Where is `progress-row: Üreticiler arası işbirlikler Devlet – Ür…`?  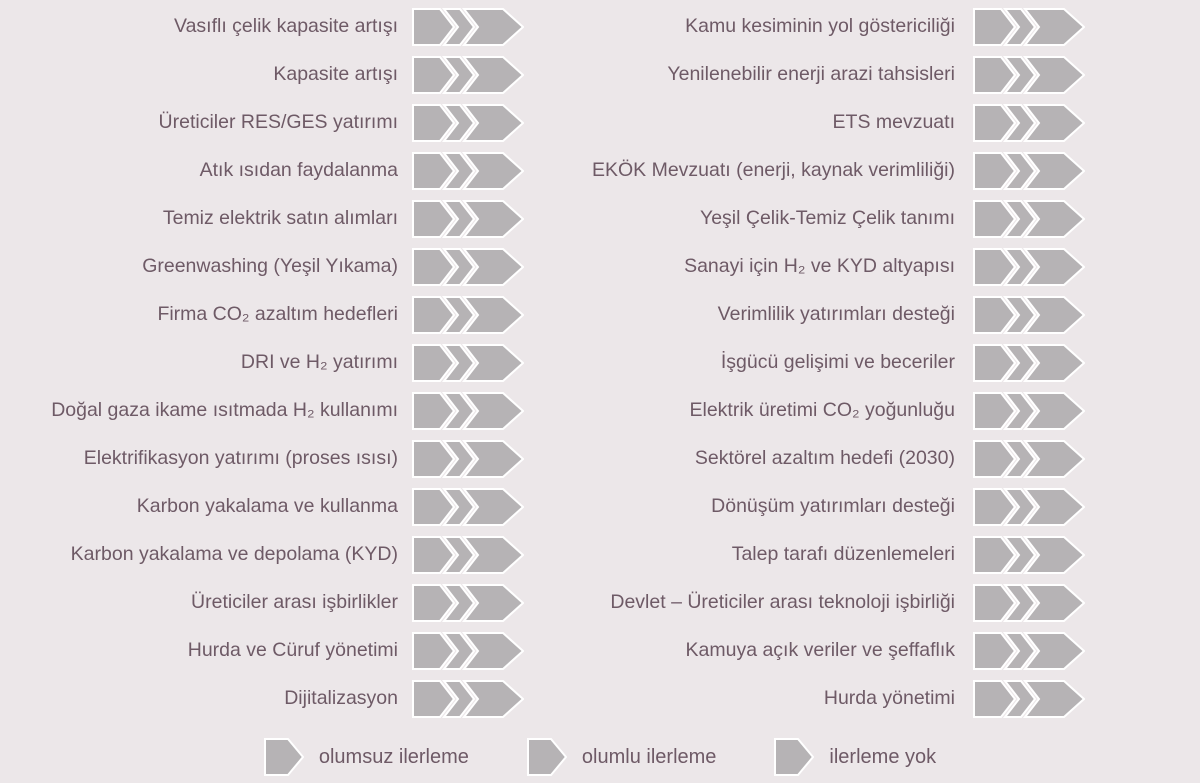
progress-row: Üreticiler arası işbirlikler Devlet – Ür… is located at coordinates (600, 603).